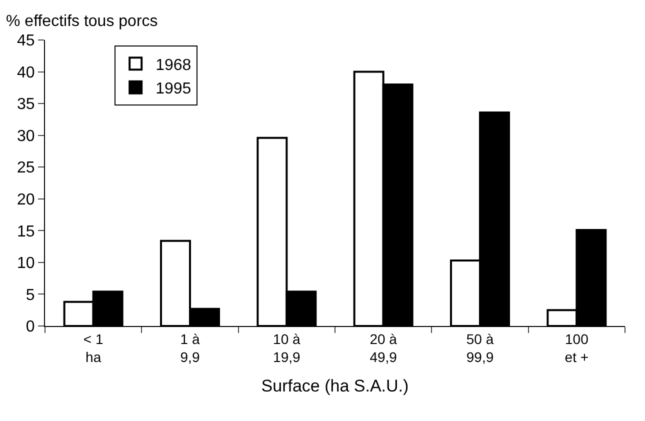 The height and width of the screenshot is (421, 645). I want to click on y-tick-label: 30, so click(26, 136).